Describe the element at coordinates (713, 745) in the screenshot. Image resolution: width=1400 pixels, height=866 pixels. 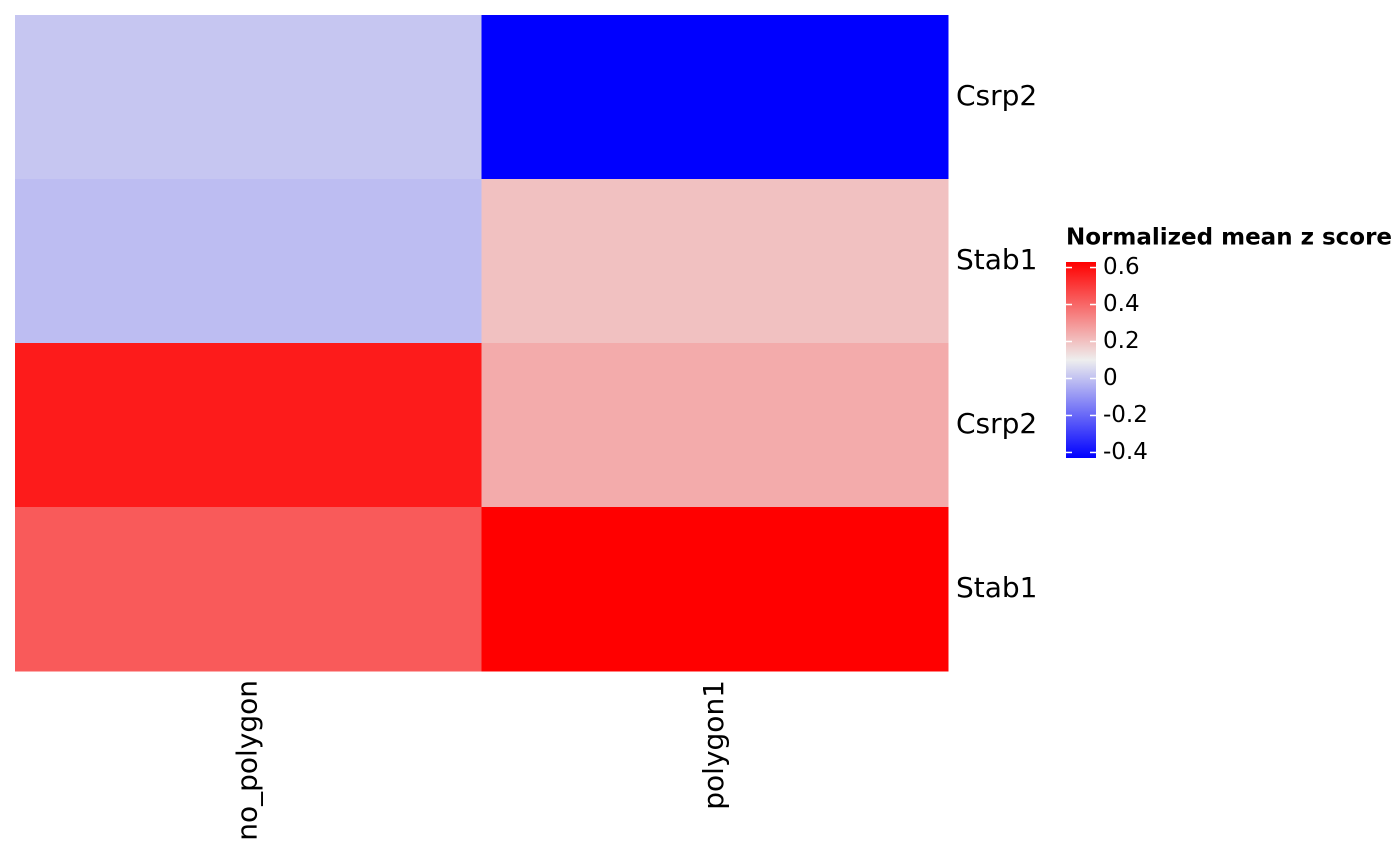
I see `column-label: polygon1` at that location.